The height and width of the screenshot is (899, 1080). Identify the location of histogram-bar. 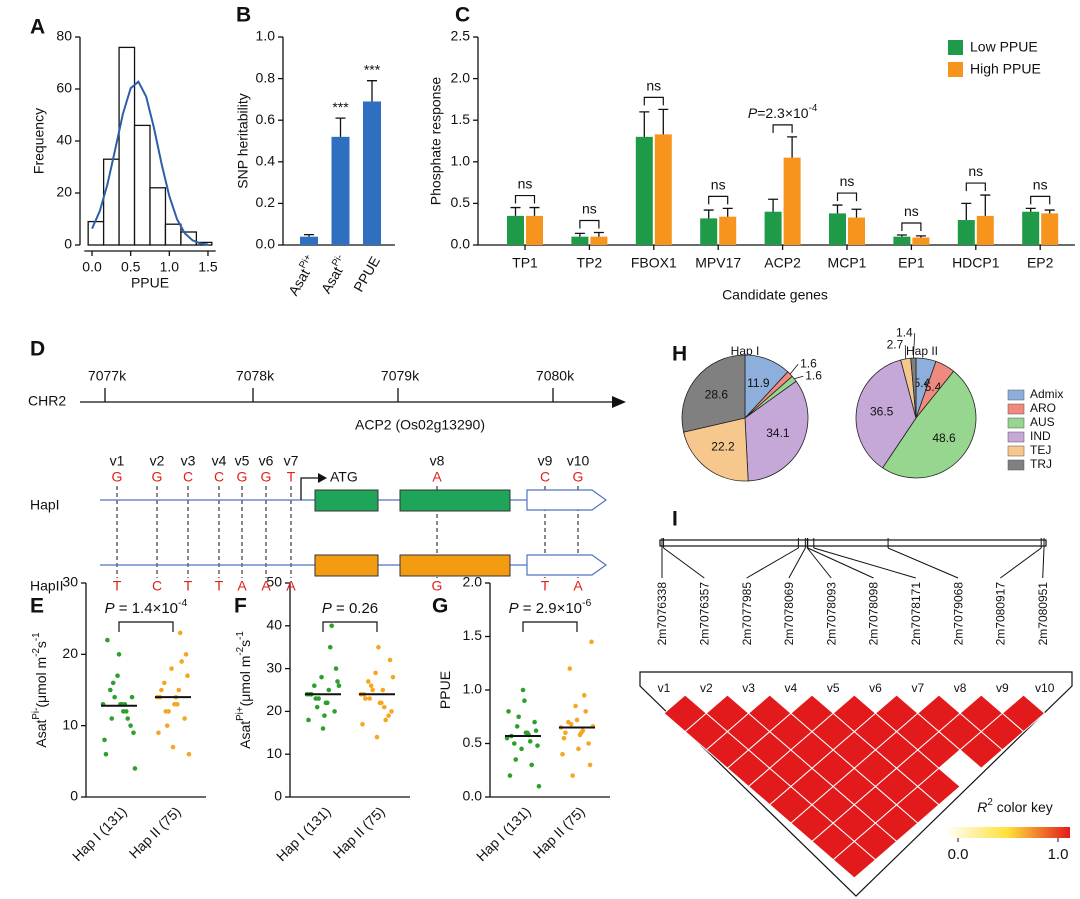
(127, 146).